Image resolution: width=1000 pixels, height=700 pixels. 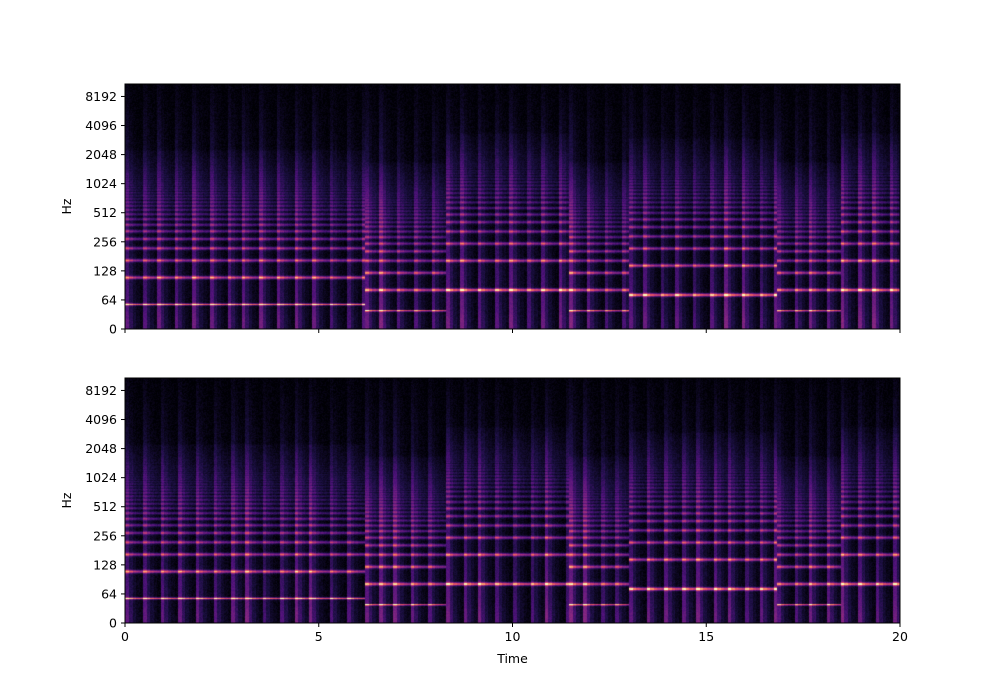 What do you see at coordinates (512, 658) in the screenshot?
I see `x-axis-label: Time` at bounding box center [512, 658].